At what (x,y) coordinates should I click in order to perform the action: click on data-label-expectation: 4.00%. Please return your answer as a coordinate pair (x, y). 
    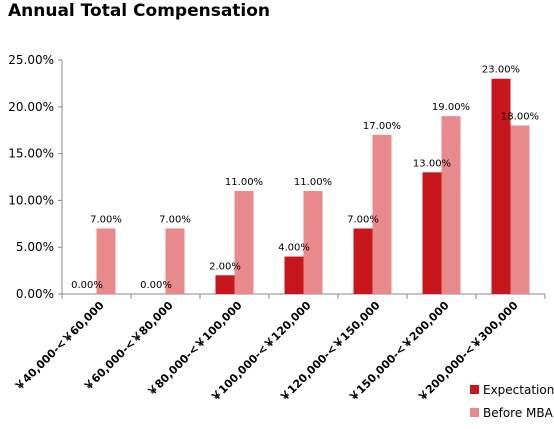
    Looking at the image, I should click on (294, 248).